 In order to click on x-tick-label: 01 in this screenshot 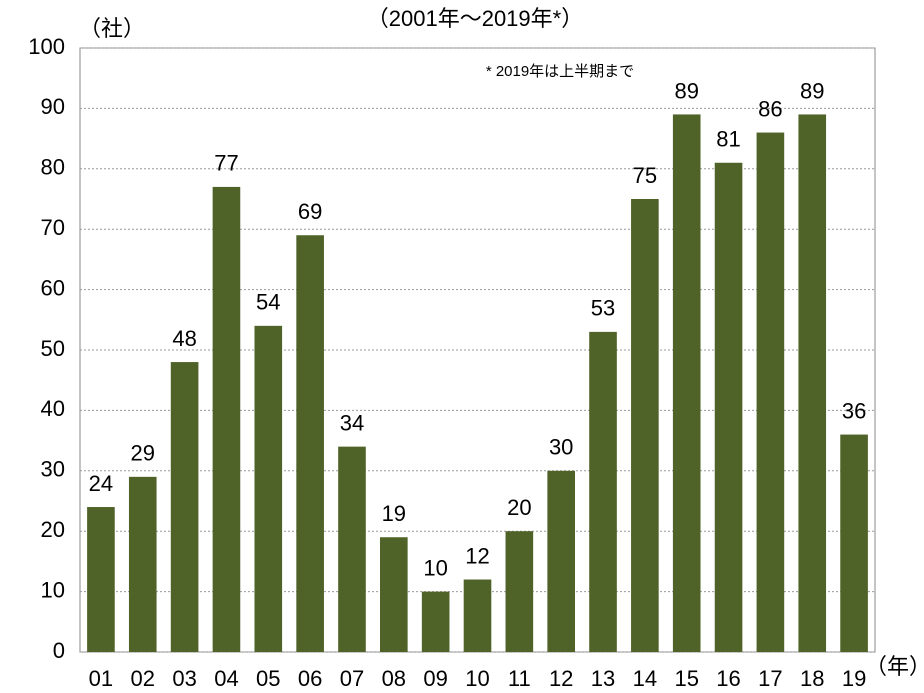, I will do `click(101, 678)`.